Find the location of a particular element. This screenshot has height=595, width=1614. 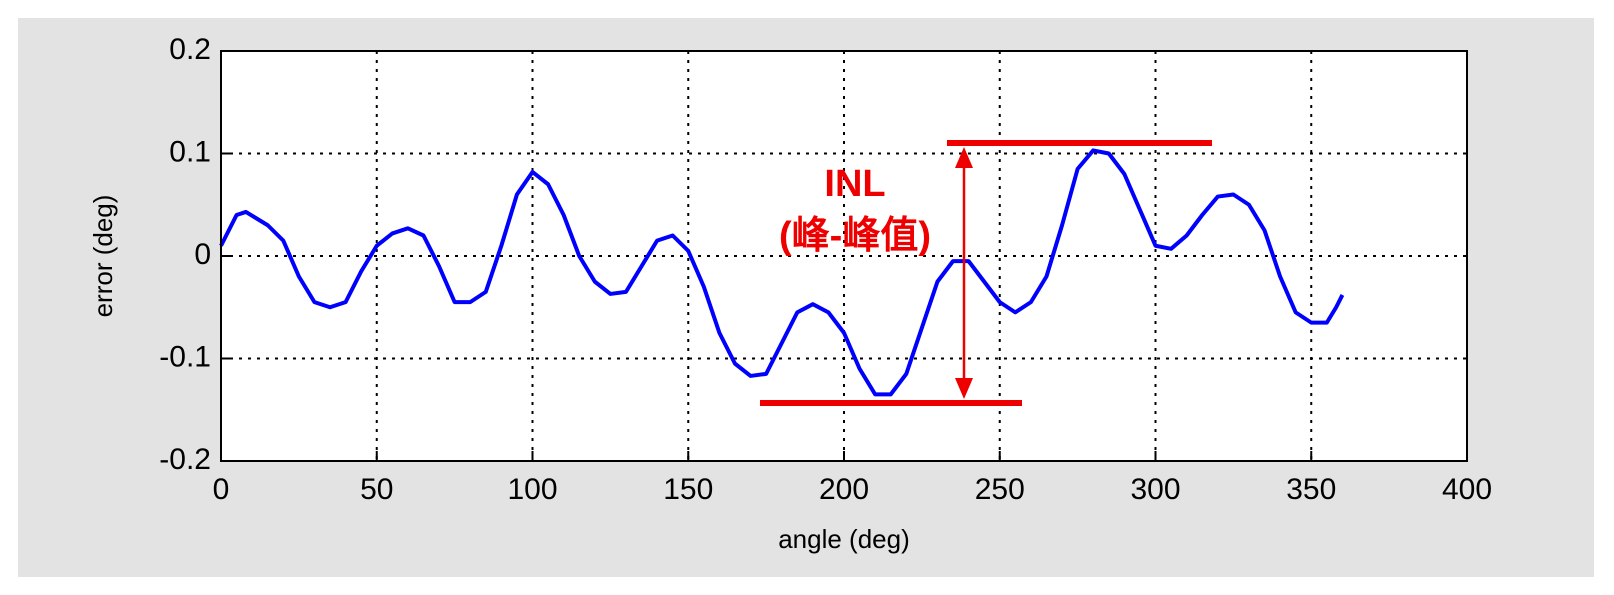

x-tick-label: 300 is located at coordinates (1155, 489).